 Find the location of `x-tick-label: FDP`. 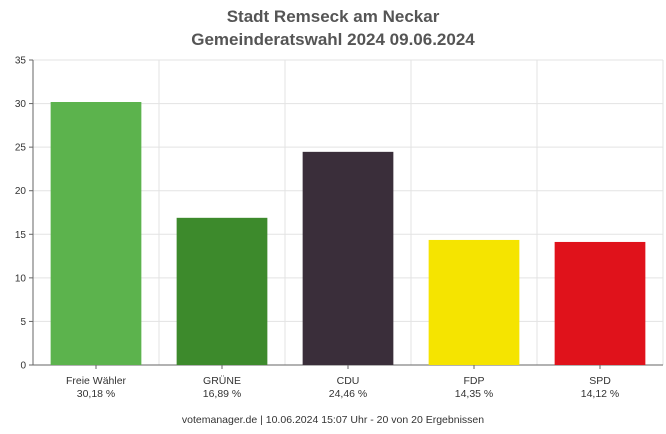

x-tick-label: FDP is located at coordinates (474, 381).